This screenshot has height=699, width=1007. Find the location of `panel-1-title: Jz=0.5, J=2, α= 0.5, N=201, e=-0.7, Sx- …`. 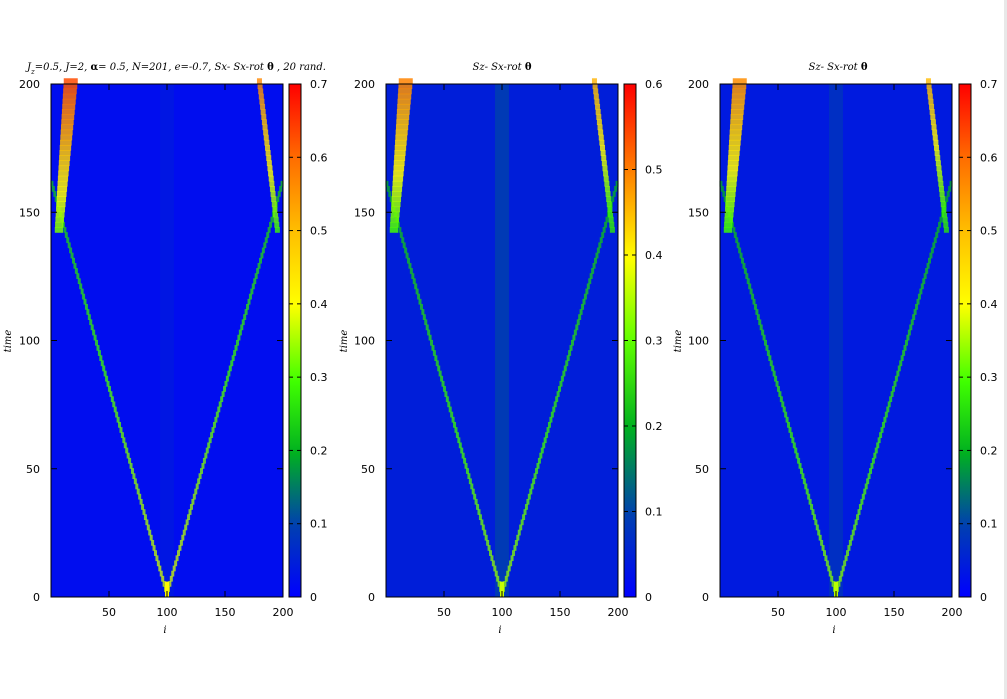

panel-1-title: Jz=0.5, J=2, α= 0.5, N=201, e=-0.7, Sx- … is located at coordinates (175, 69).